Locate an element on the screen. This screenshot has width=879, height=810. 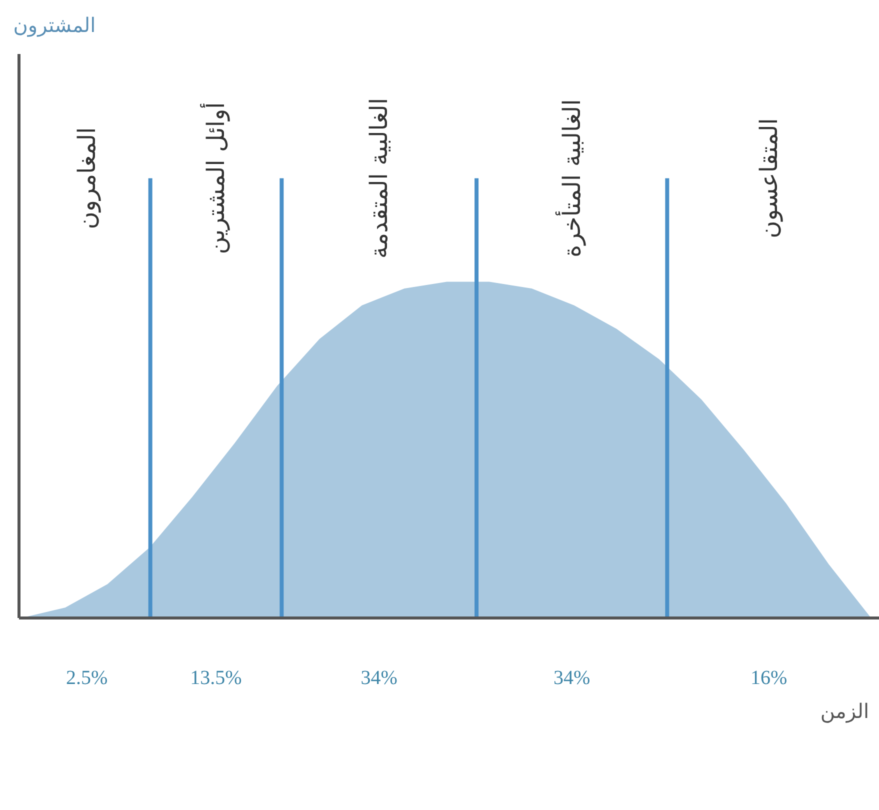
text: الغالبية المتقدمة is located at coordinates (379, 178).